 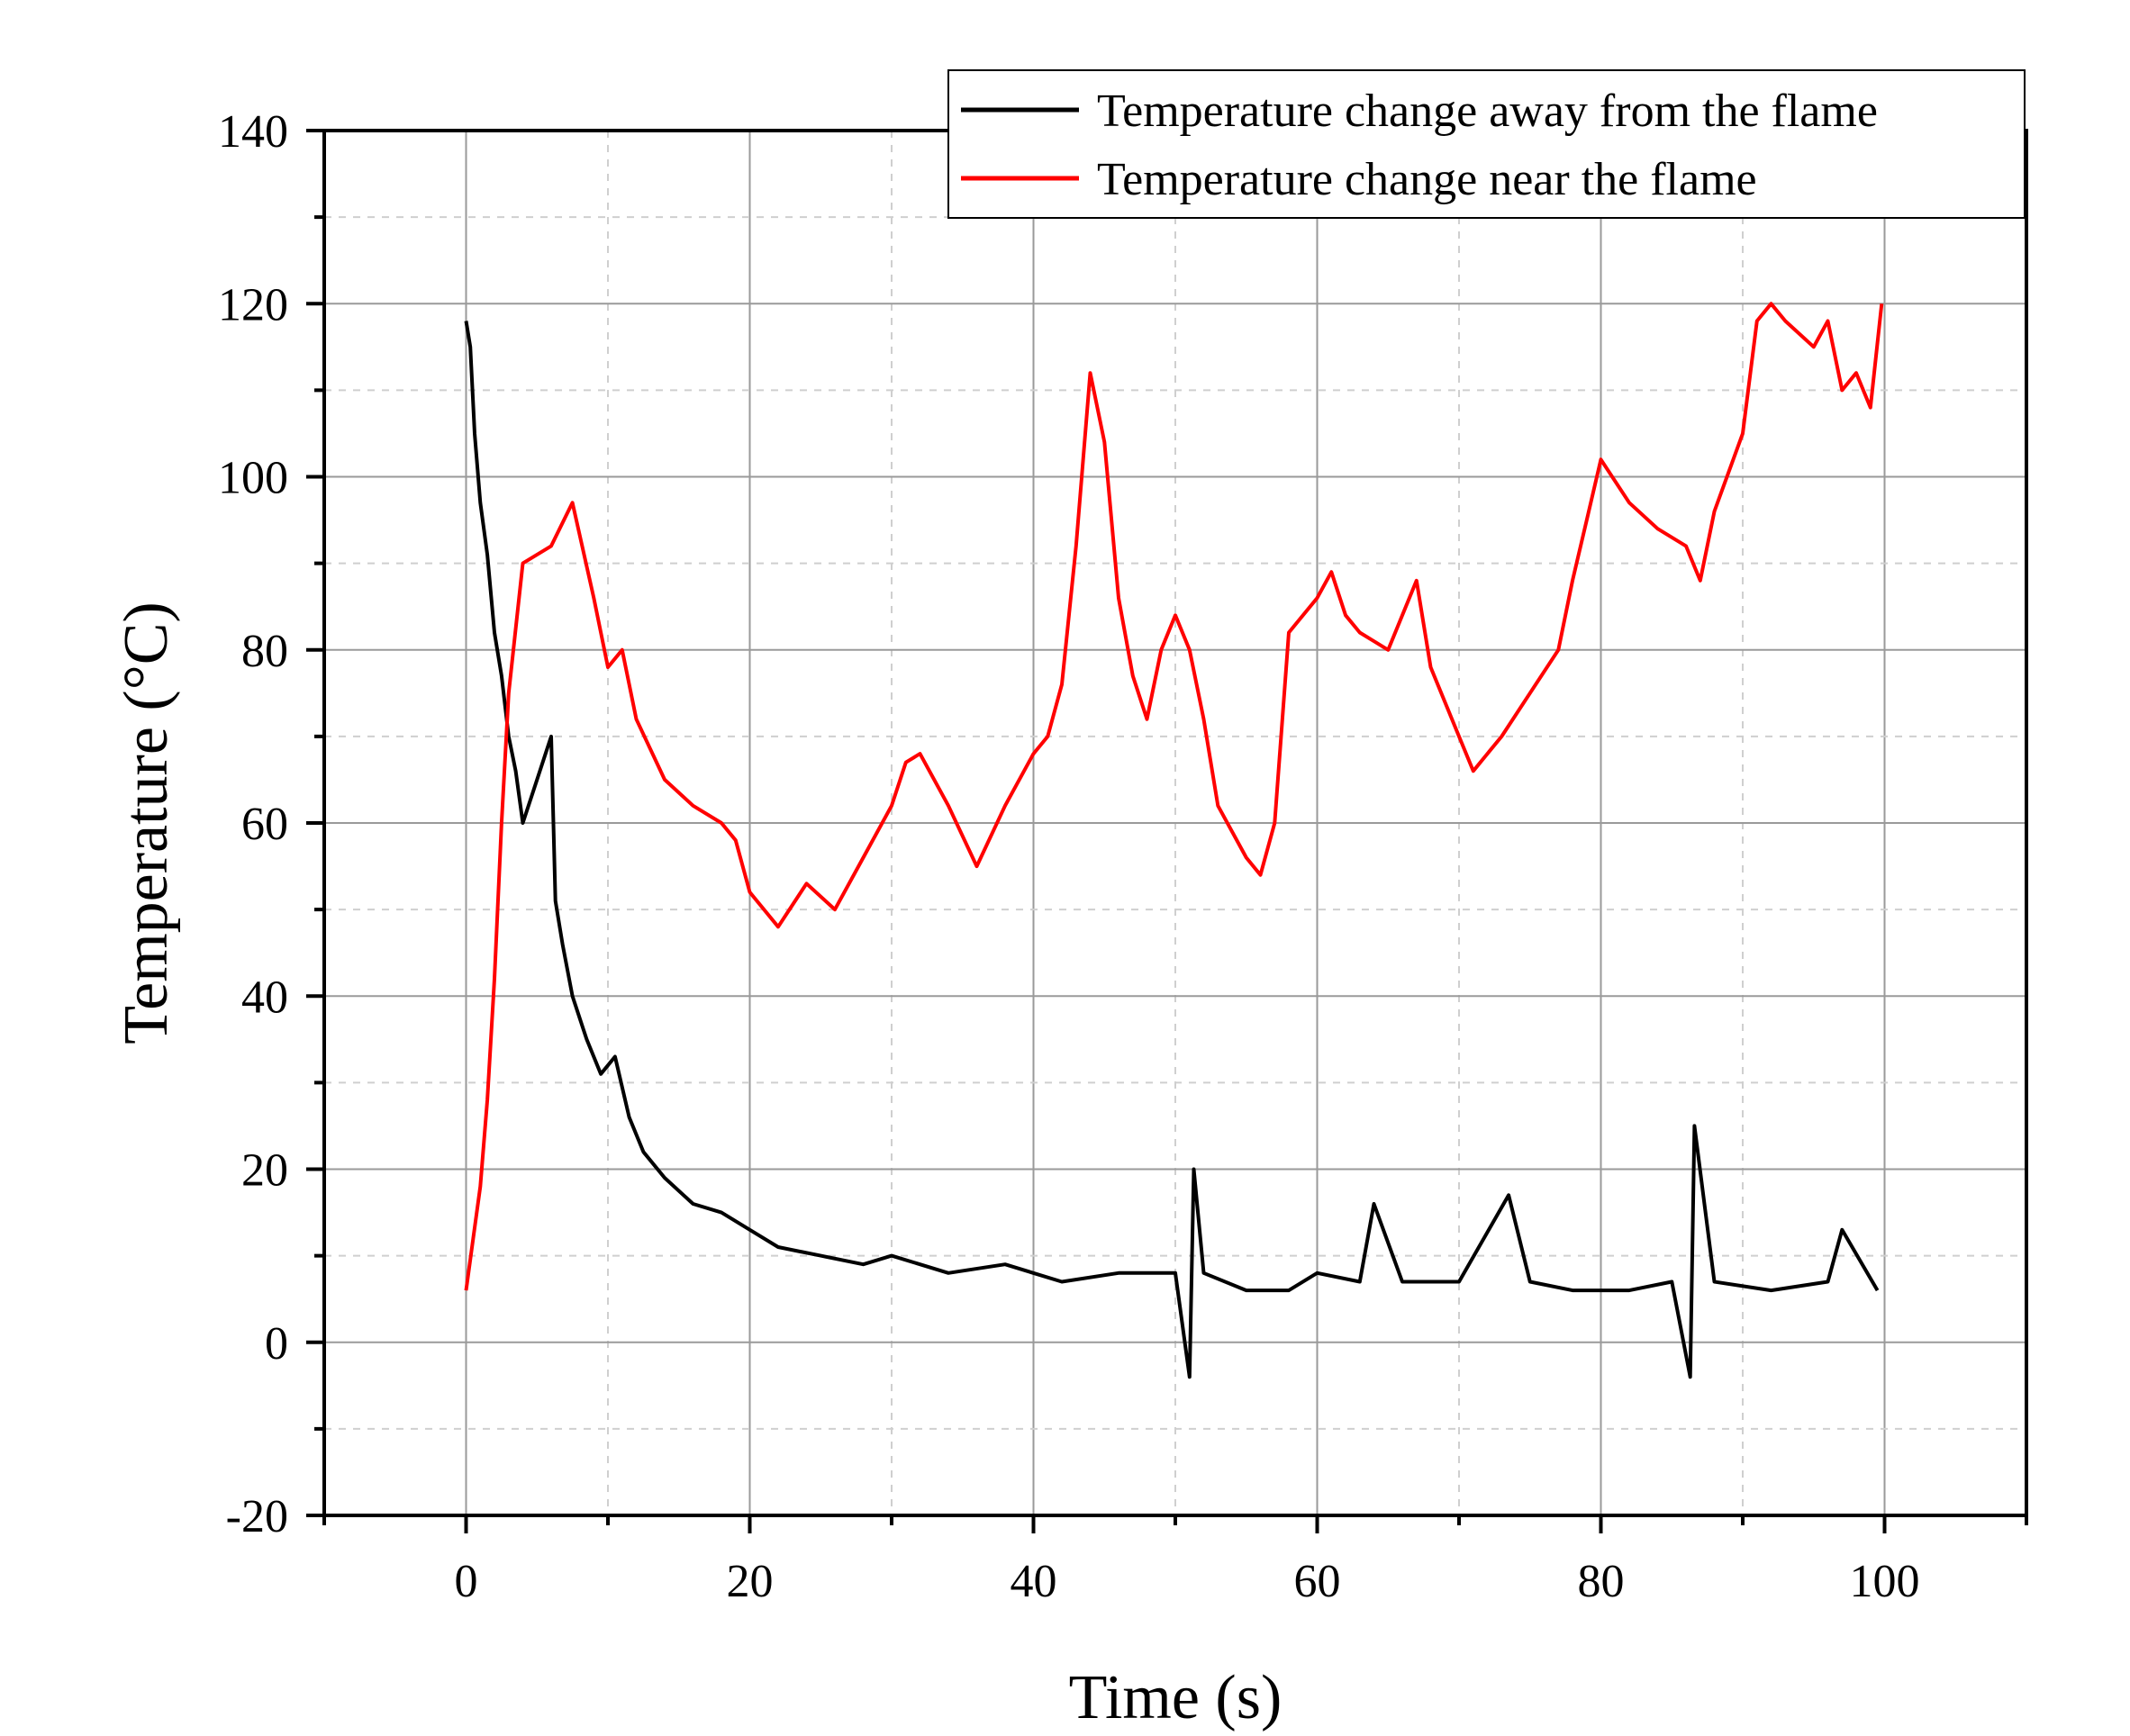 I want to click on y-tick-label: 40, so click(x=264, y=997).